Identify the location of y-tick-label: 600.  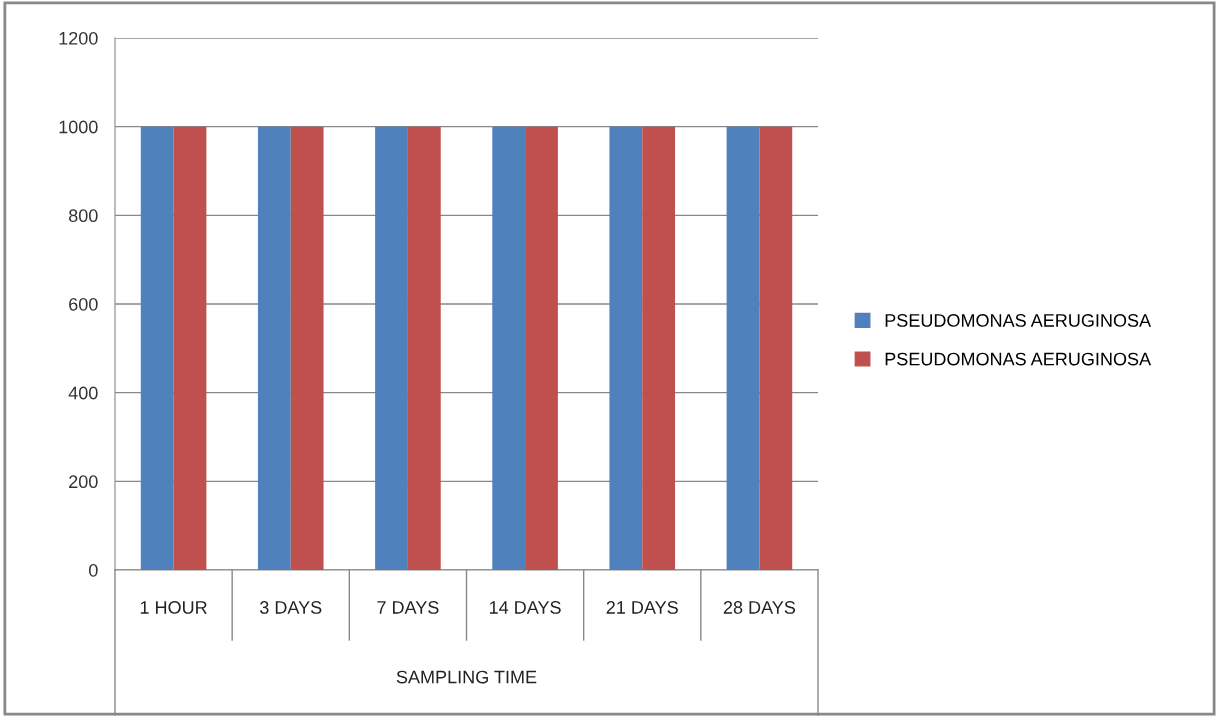
(83, 304).